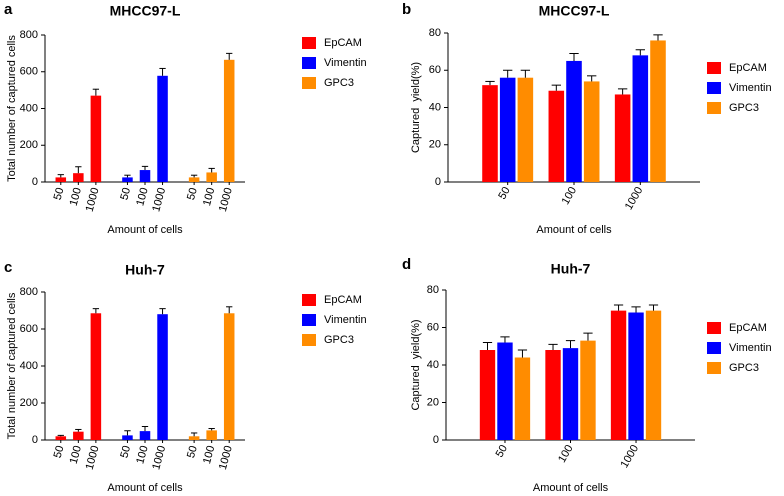 This screenshot has width=784, height=496. What do you see at coordinates (433, 290) in the screenshot?
I see `y-tick-label: 80` at bounding box center [433, 290].